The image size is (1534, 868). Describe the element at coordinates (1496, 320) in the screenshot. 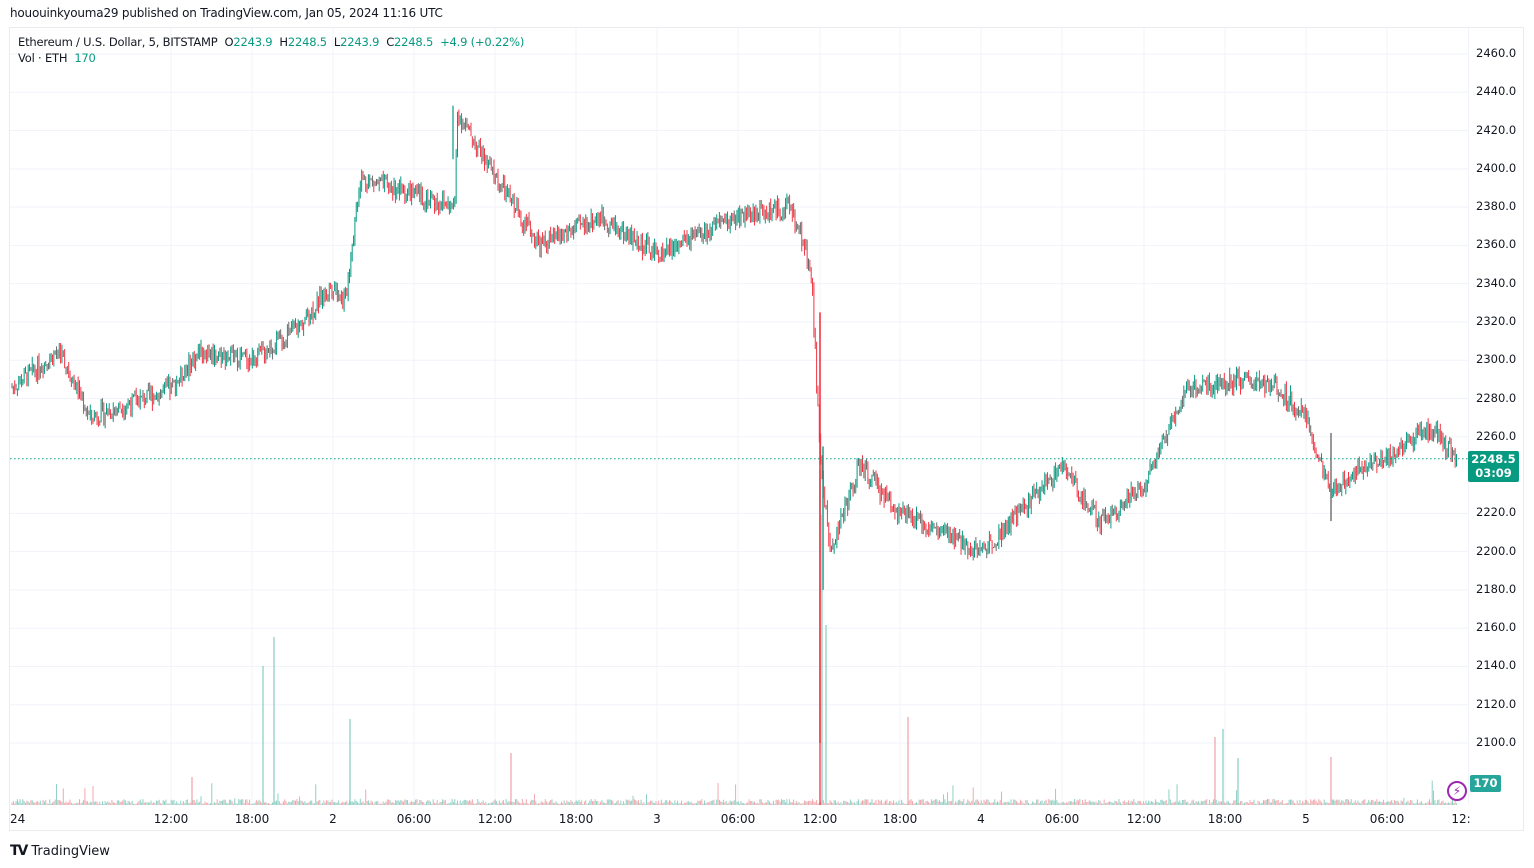

I see `price-tick-label: 2320.0` at that location.